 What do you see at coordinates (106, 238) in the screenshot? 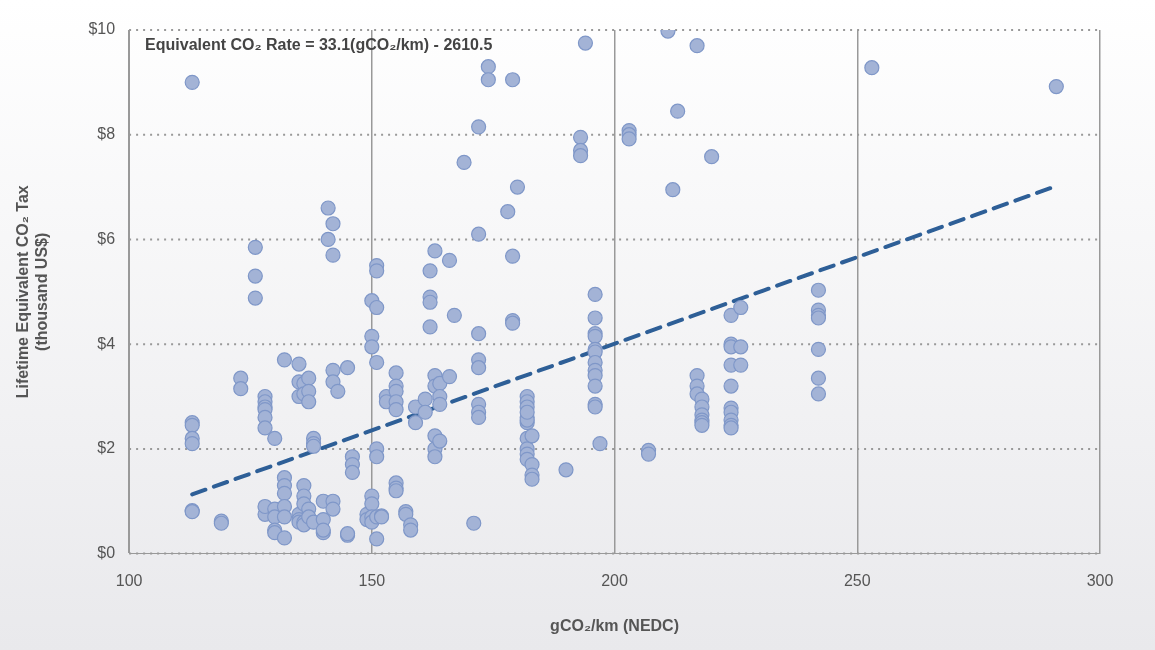
I see `y-tick-label: $6` at bounding box center [106, 238].